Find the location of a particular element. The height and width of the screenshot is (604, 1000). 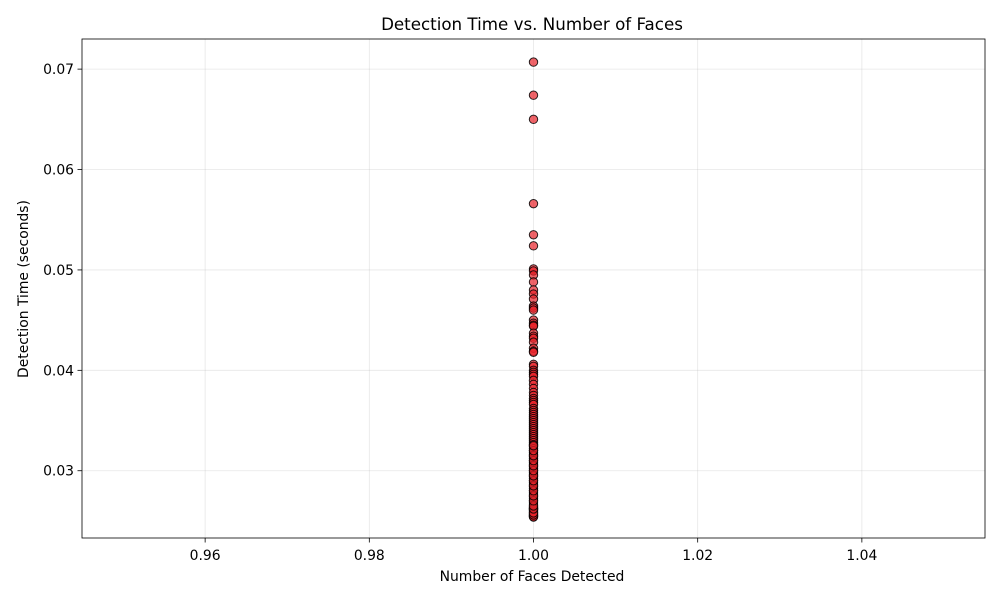

y-tick-label: 0.04 is located at coordinates (58, 371).